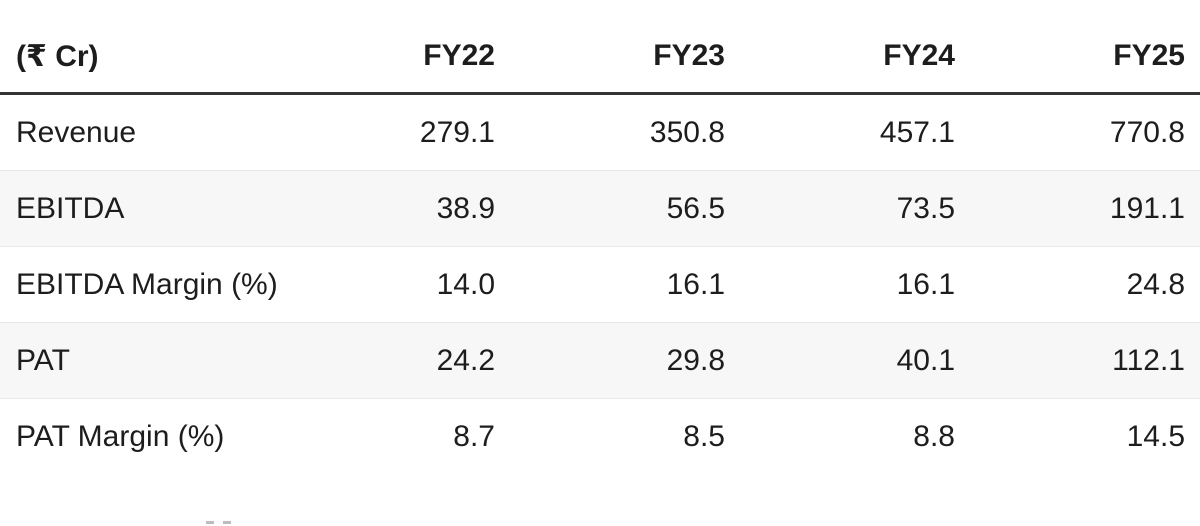  Describe the element at coordinates (1155, 436) in the screenshot. I see `table-cell: 14.5` at that location.